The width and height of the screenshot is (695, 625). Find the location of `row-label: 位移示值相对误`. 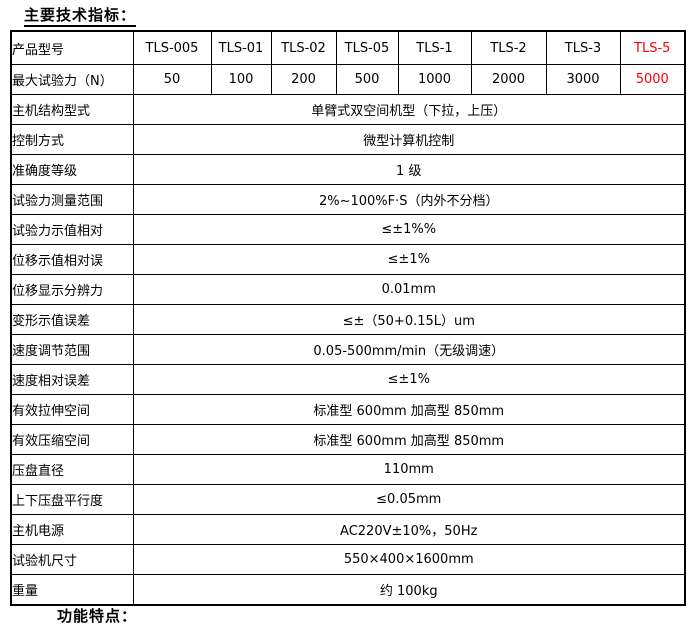

row-label: 位移示值相对误 is located at coordinates (72, 259).